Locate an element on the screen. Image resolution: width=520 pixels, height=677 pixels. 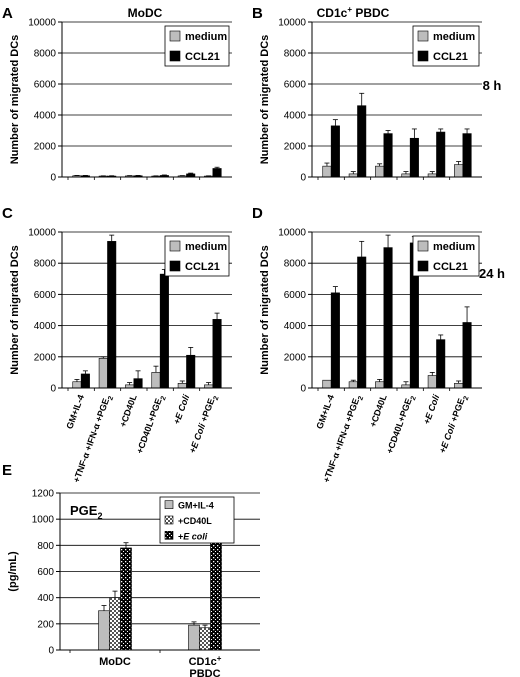
side-label-8h: 8 h is located at coordinates (492, 85).